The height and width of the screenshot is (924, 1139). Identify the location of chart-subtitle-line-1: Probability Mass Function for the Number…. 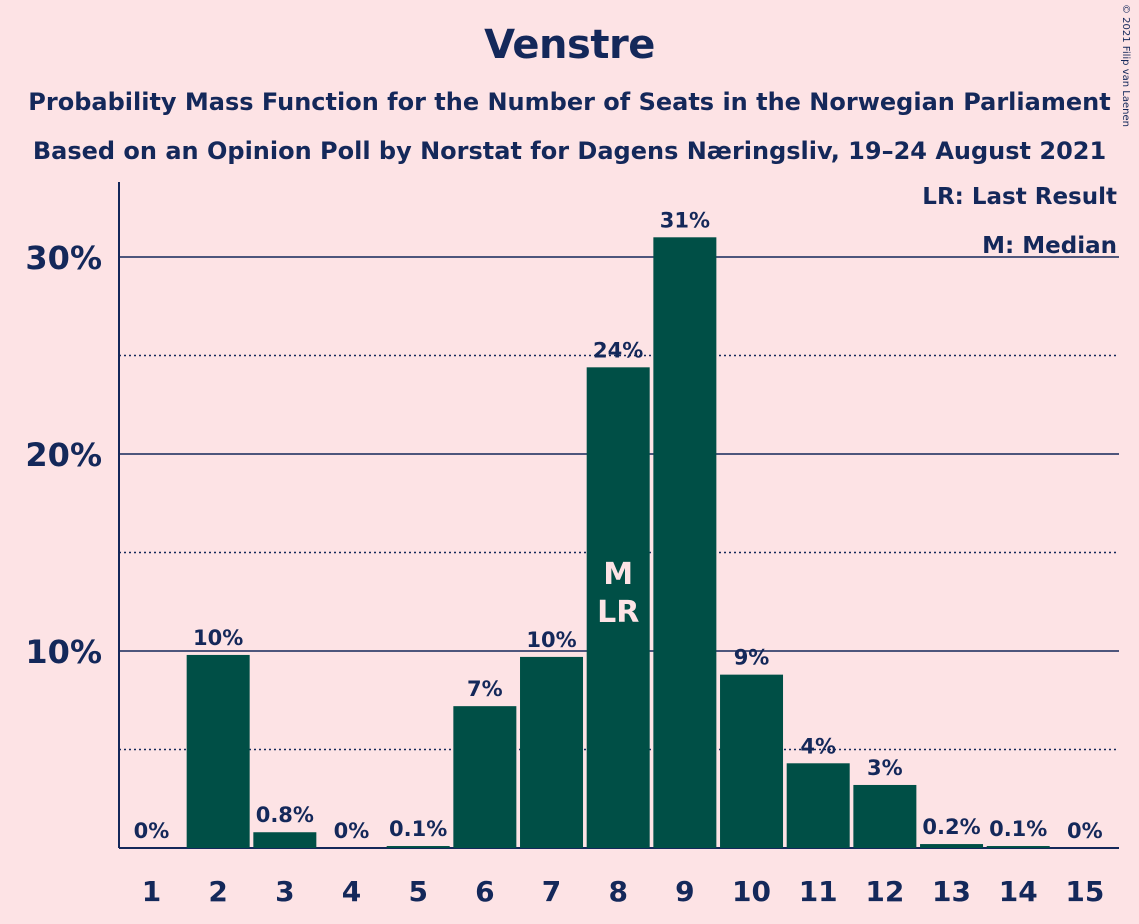
(569, 102).